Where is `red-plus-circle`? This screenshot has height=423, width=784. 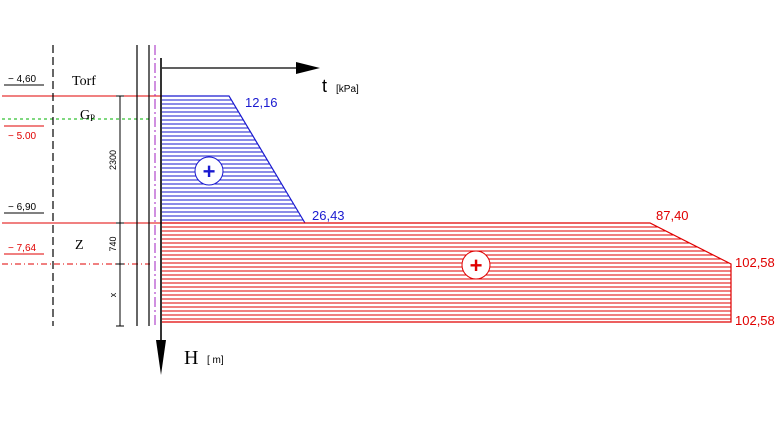 red-plus-circle is located at coordinates (476, 265).